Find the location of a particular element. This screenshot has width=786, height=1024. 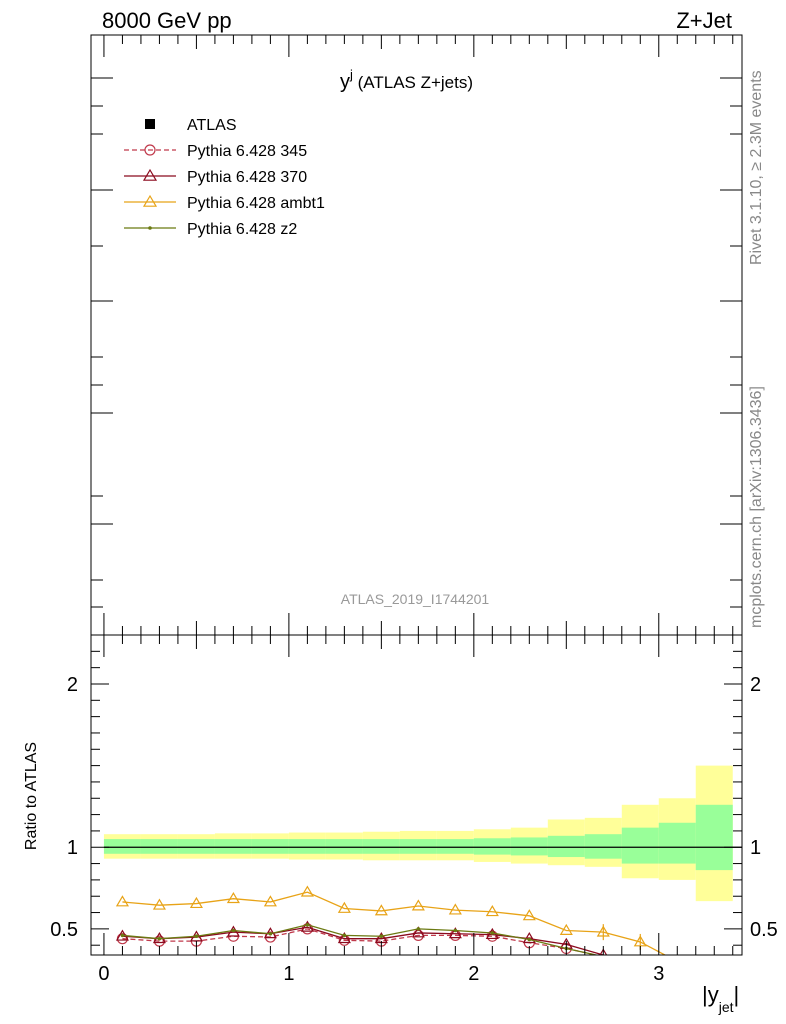

main-panel-title: yj (ATLAS Z+jets) is located at coordinates (406, 80).